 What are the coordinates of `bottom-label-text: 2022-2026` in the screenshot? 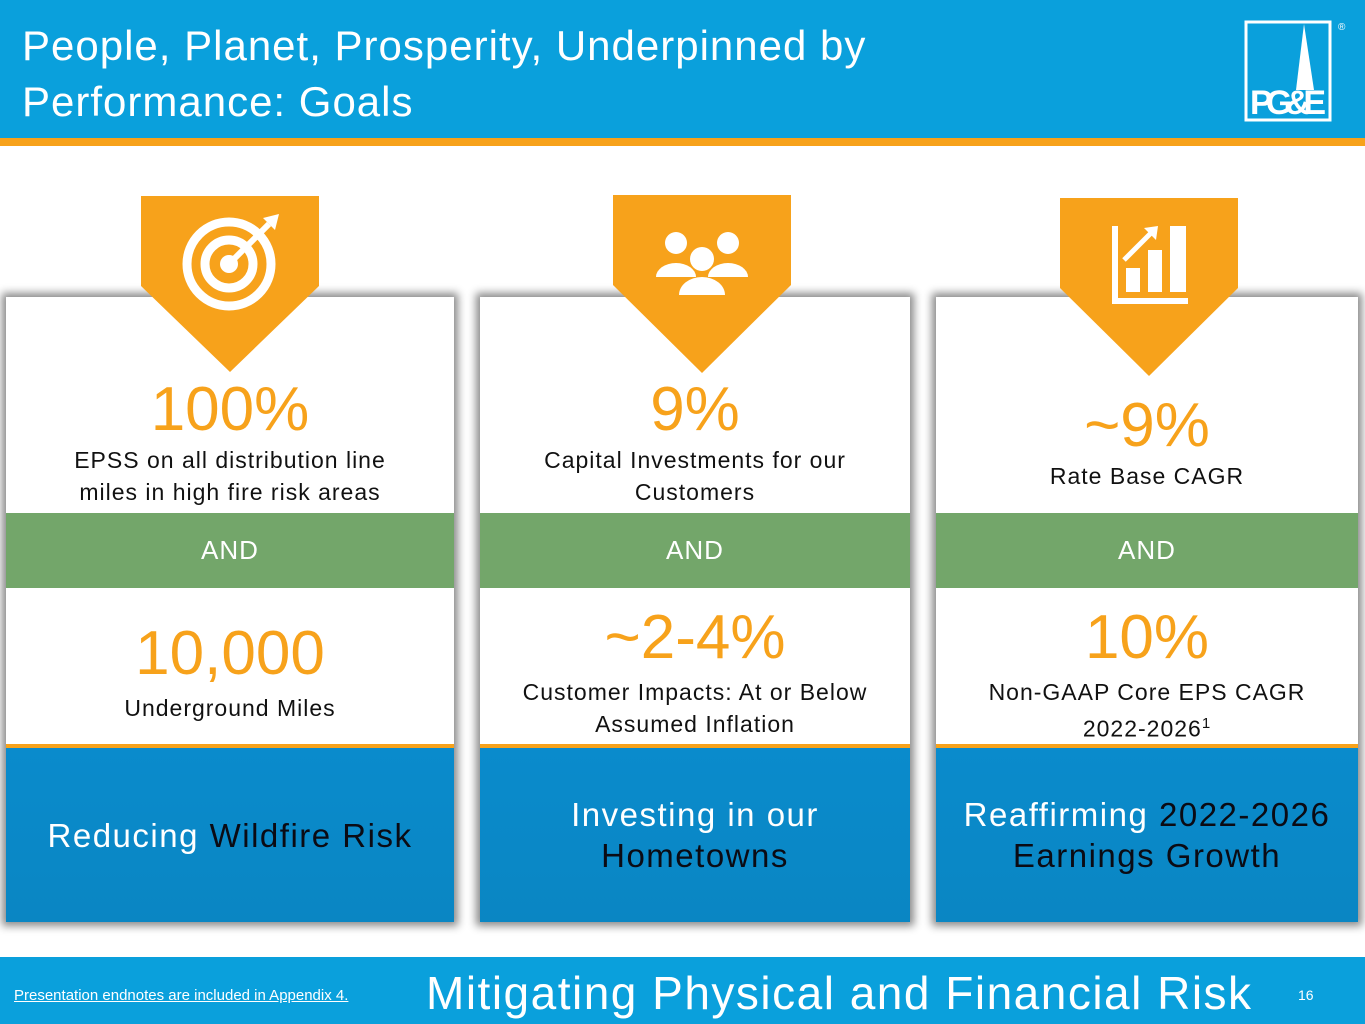 It's located at (1142, 728).